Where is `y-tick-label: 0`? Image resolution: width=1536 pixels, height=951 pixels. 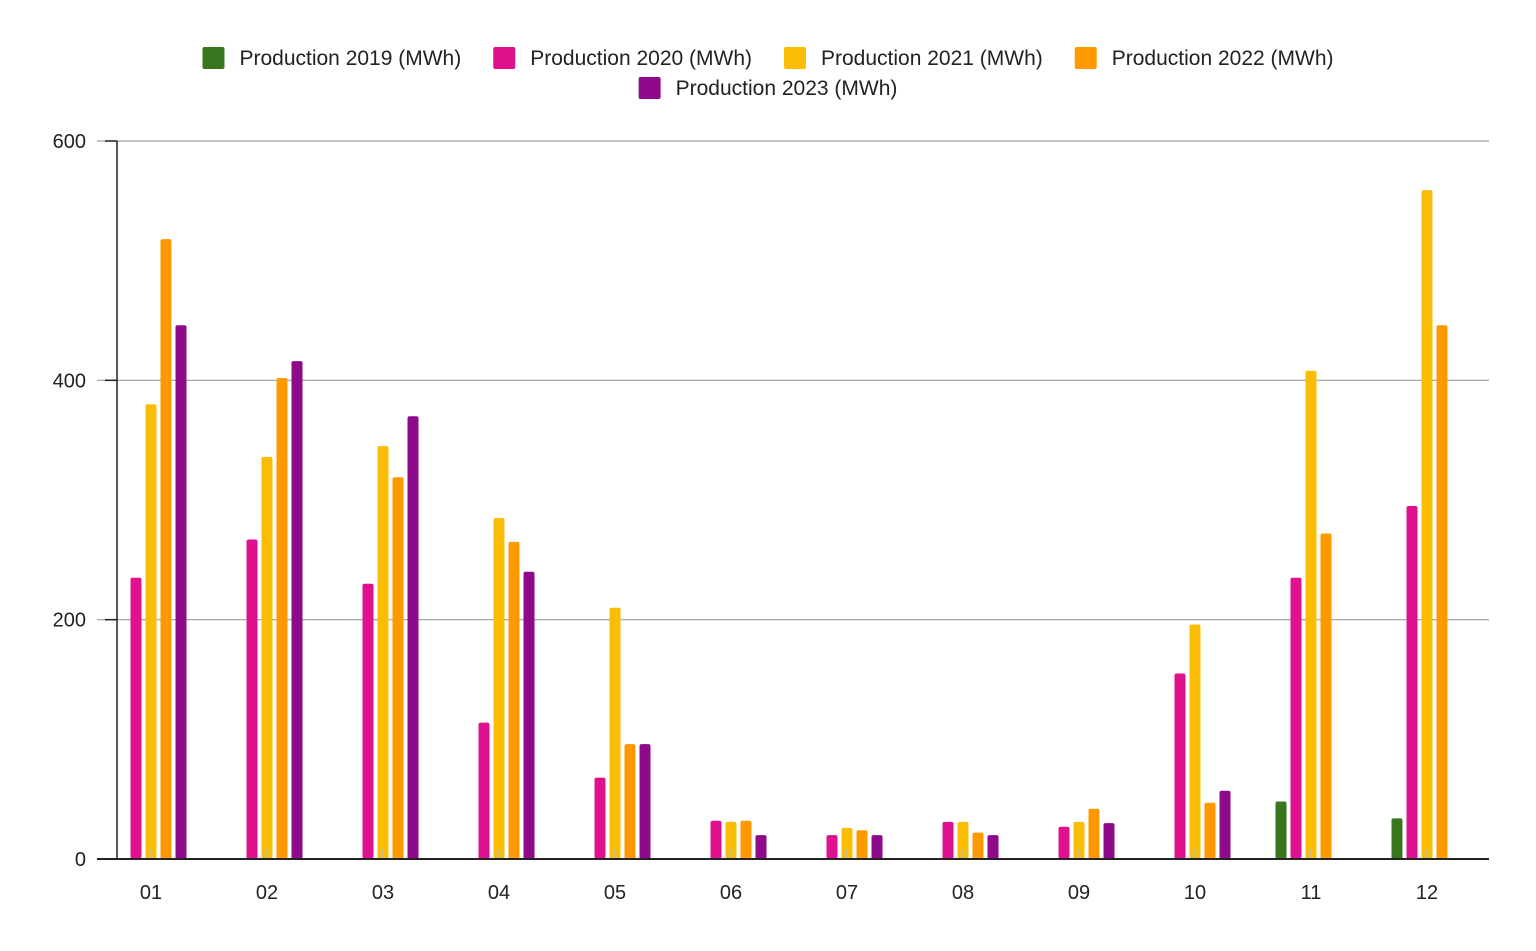 y-tick-label: 0 is located at coordinates (80, 860).